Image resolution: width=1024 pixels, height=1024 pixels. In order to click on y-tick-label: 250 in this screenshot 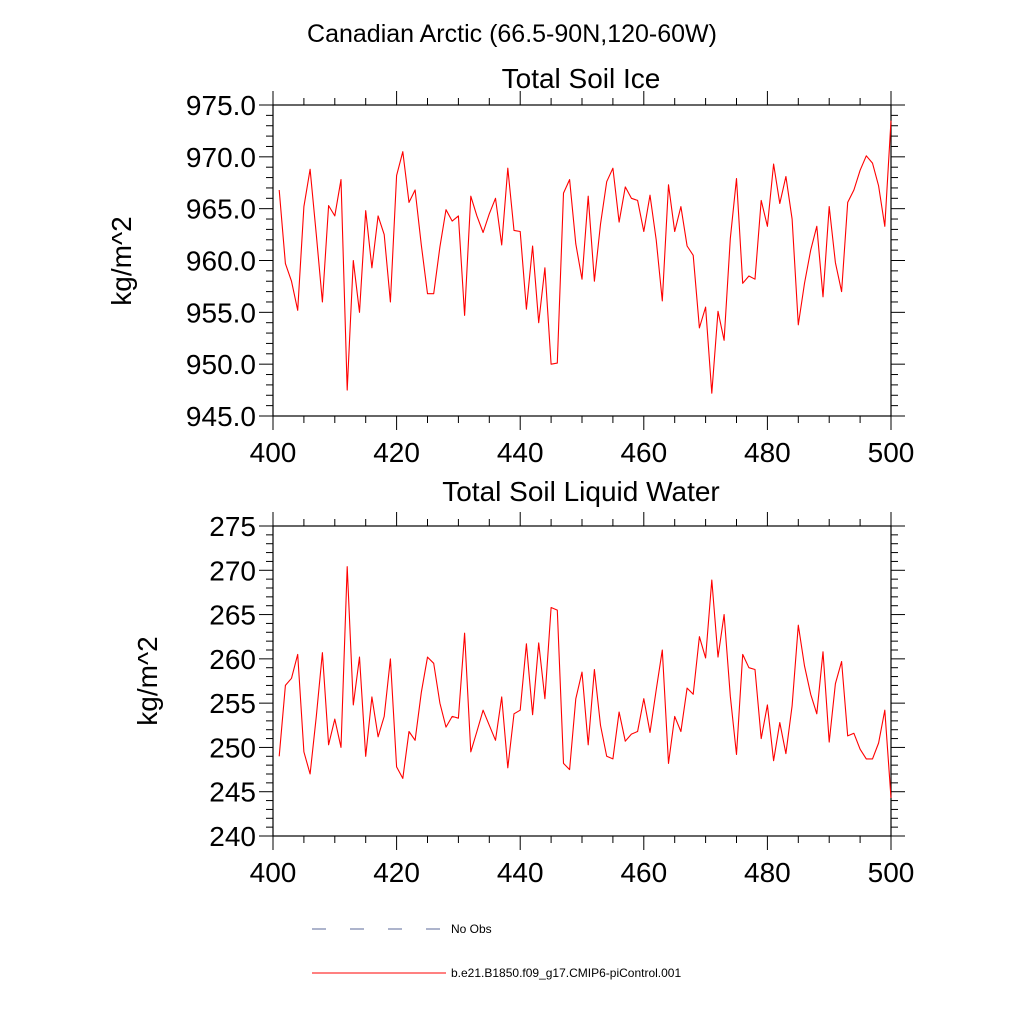, I will do `click(232, 747)`.